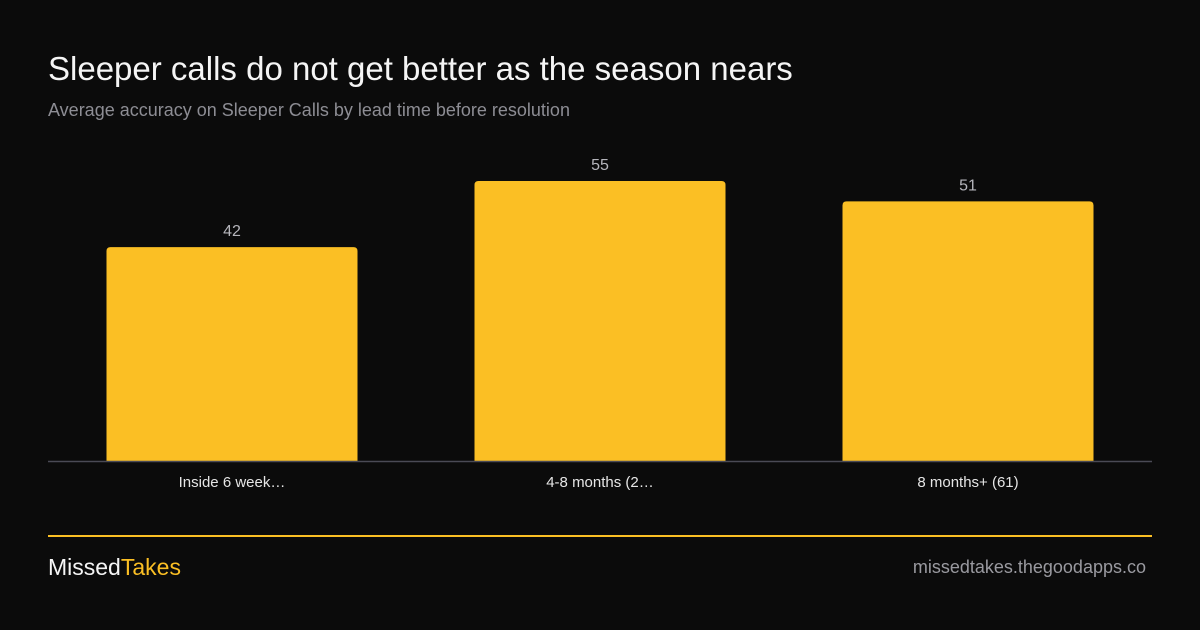  Describe the element at coordinates (967, 482) in the screenshot. I see `x-tick-label-3: 8 months+ (61)` at that location.